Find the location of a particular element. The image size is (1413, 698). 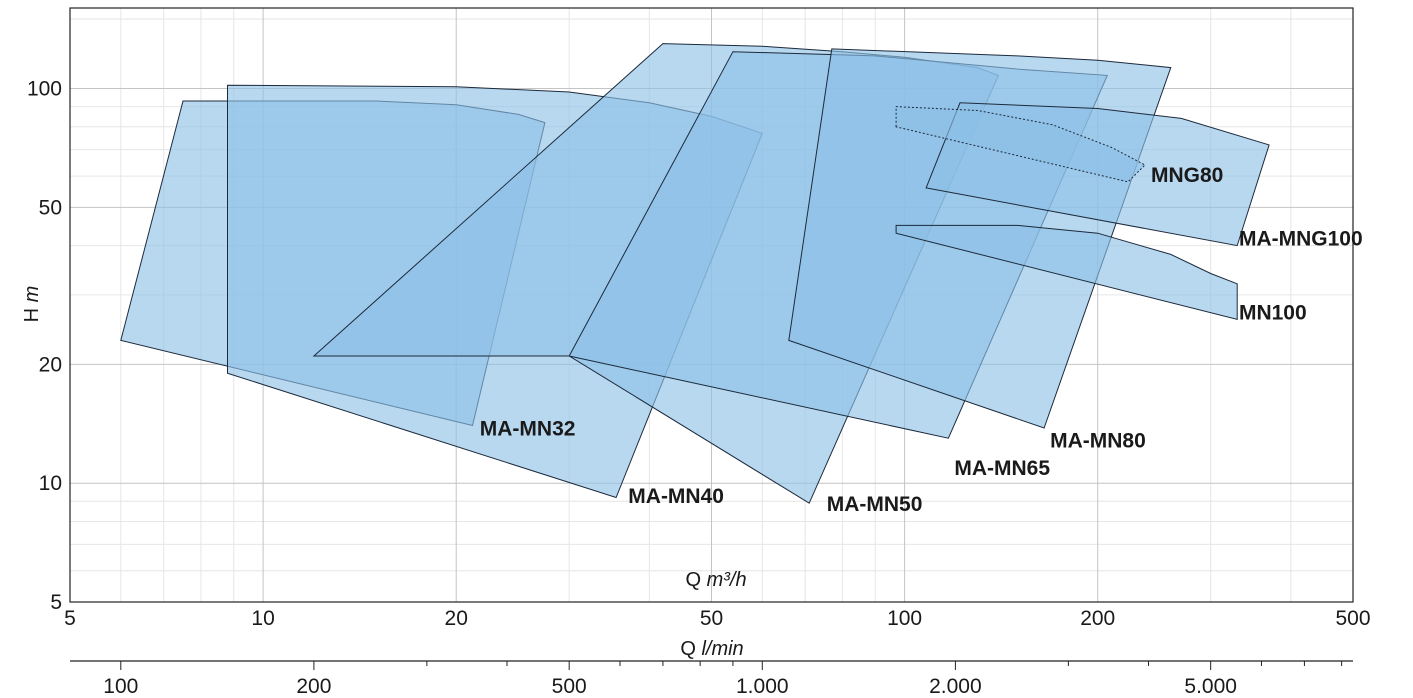

x-tick-label: 100 is located at coordinates (904, 618).